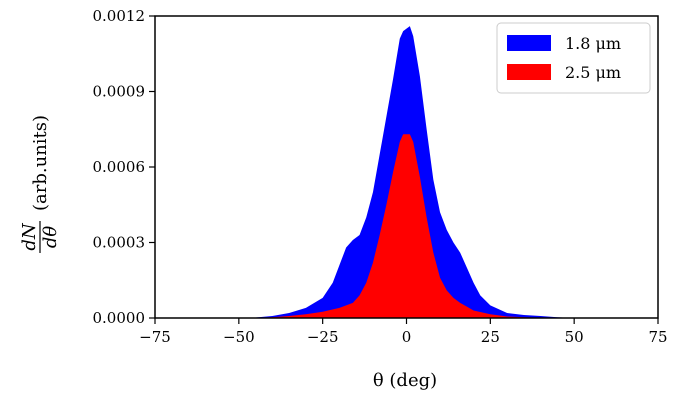  What do you see at coordinates (405, 380) in the screenshot?
I see `x-axis-label: θ (deg)` at bounding box center [405, 380].